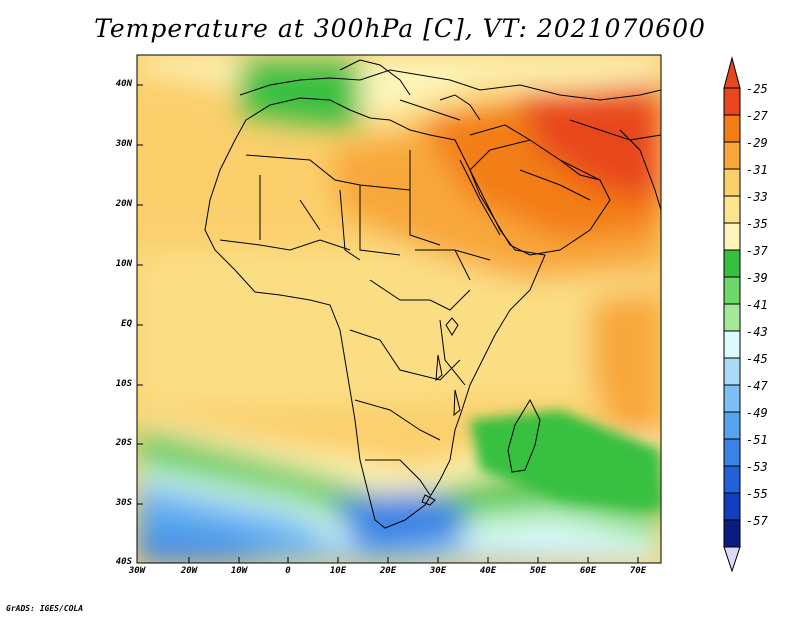 The width and height of the screenshot is (800, 618). What do you see at coordinates (588, 571) in the screenshot?
I see `lon-label-60e: 60E` at bounding box center [588, 571].